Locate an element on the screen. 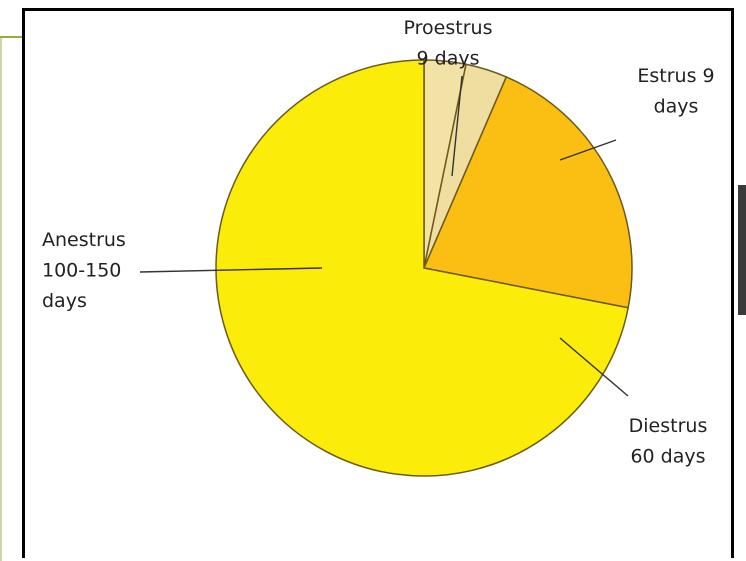 The image size is (746, 561). slice-label-line: 9 days is located at coordinates (448, 58).